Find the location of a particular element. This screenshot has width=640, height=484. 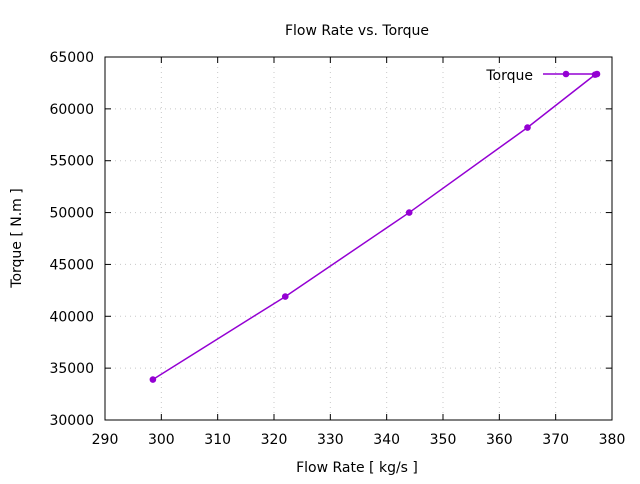

x-tick-label: 350 is located at coordinates (443, 440).